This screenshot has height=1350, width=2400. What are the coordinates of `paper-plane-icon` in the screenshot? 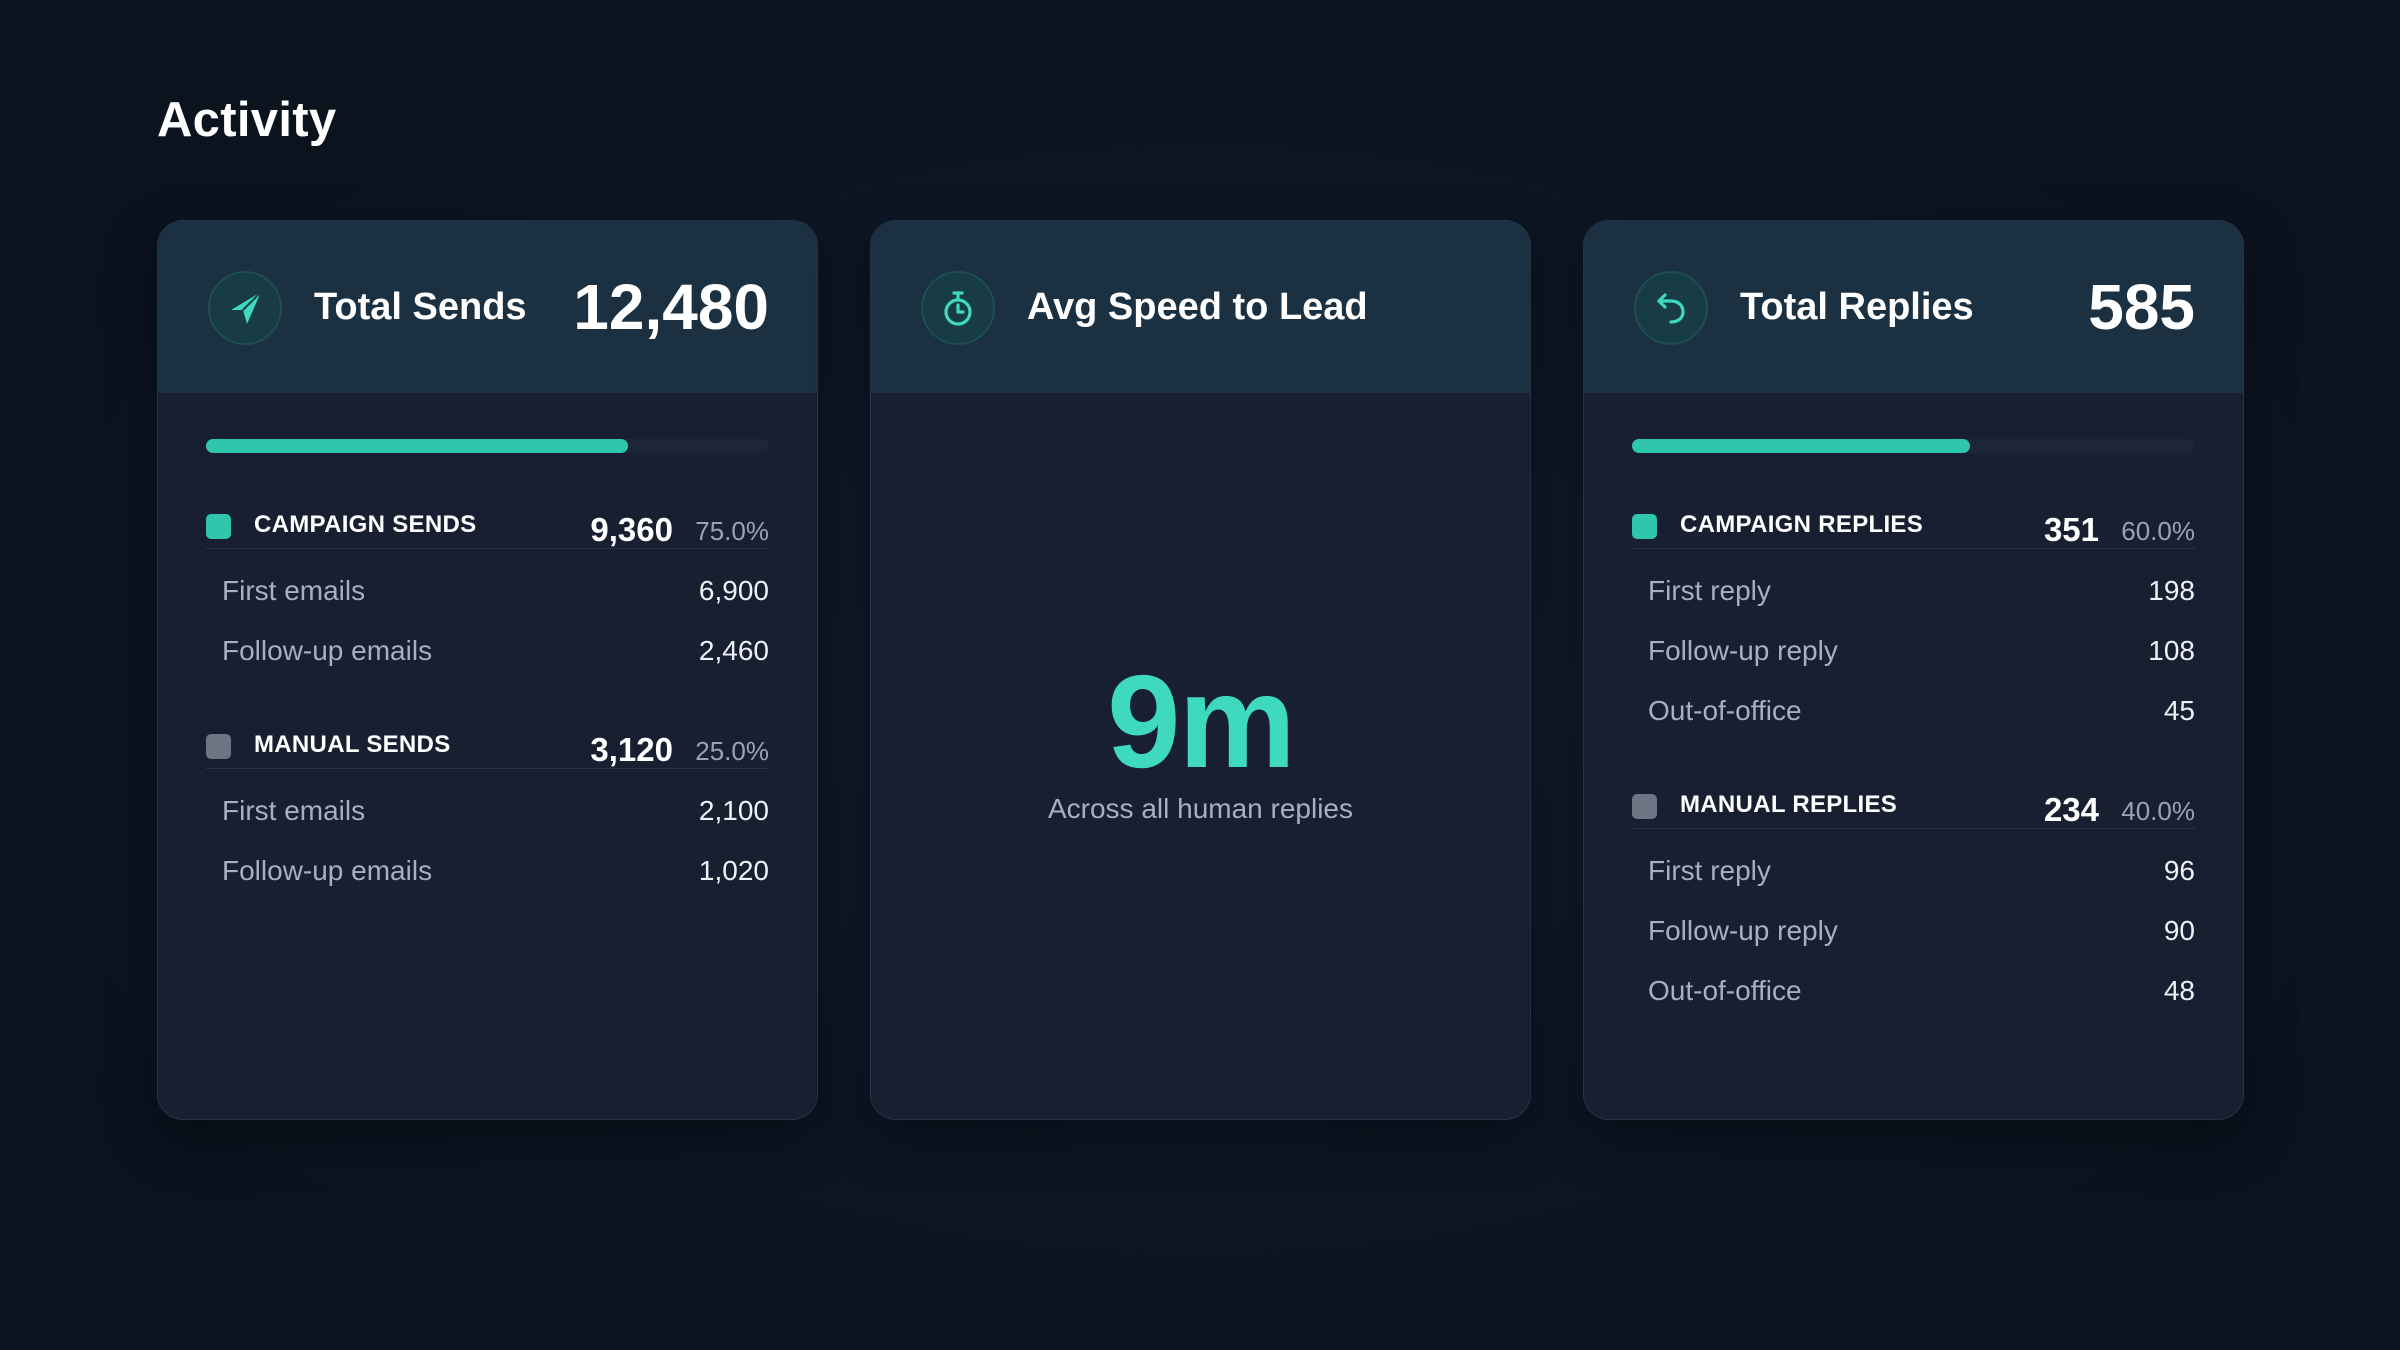 It's located at (245, 308).